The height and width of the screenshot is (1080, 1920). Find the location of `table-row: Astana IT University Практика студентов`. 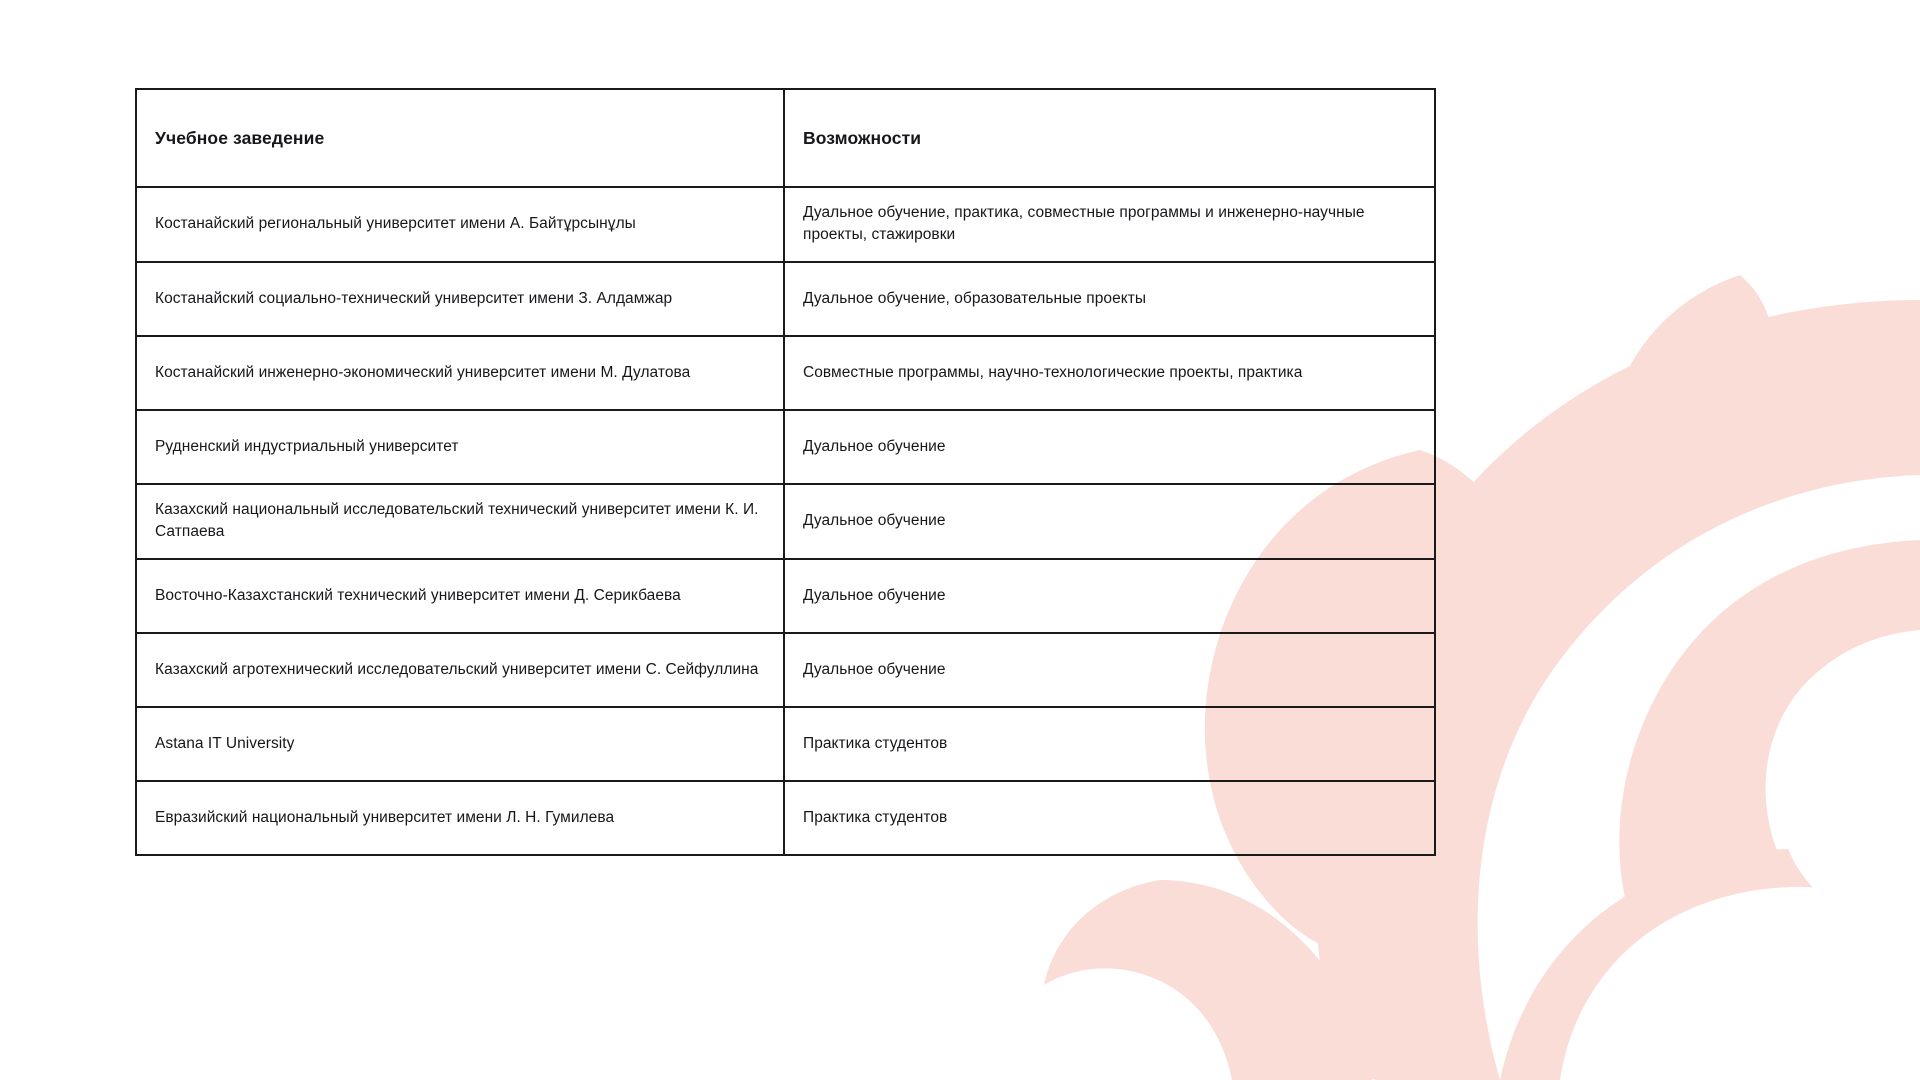

table-row: Astana IT University Практика студентов is located at coordinates (785, 743).